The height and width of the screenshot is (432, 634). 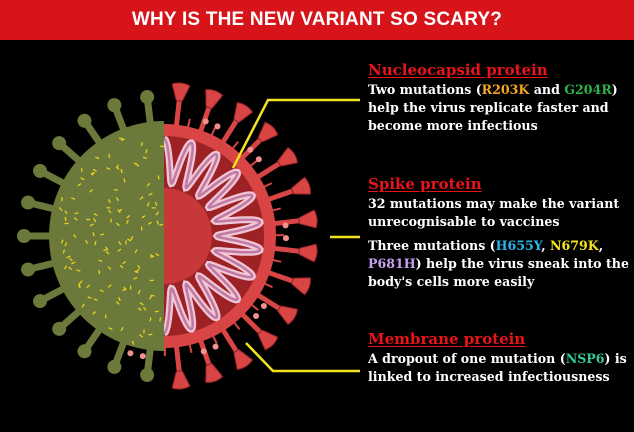 What do you see at coordinates (546, 89) in the screenshot?
I see `text: and` at bounding box center [546, 89].